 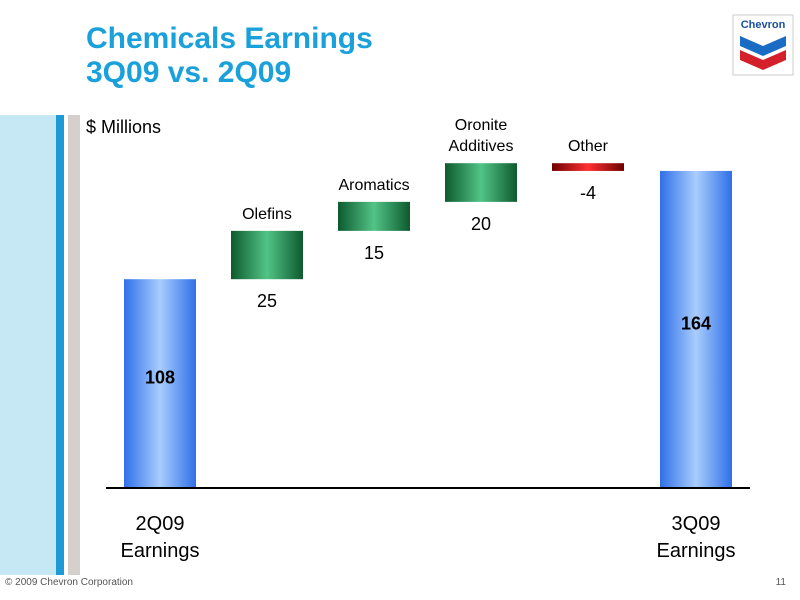 I want to click on slide-title: Chemicals Earnings 3Q09 vs. 2Q09, so click(x=229, y=56).